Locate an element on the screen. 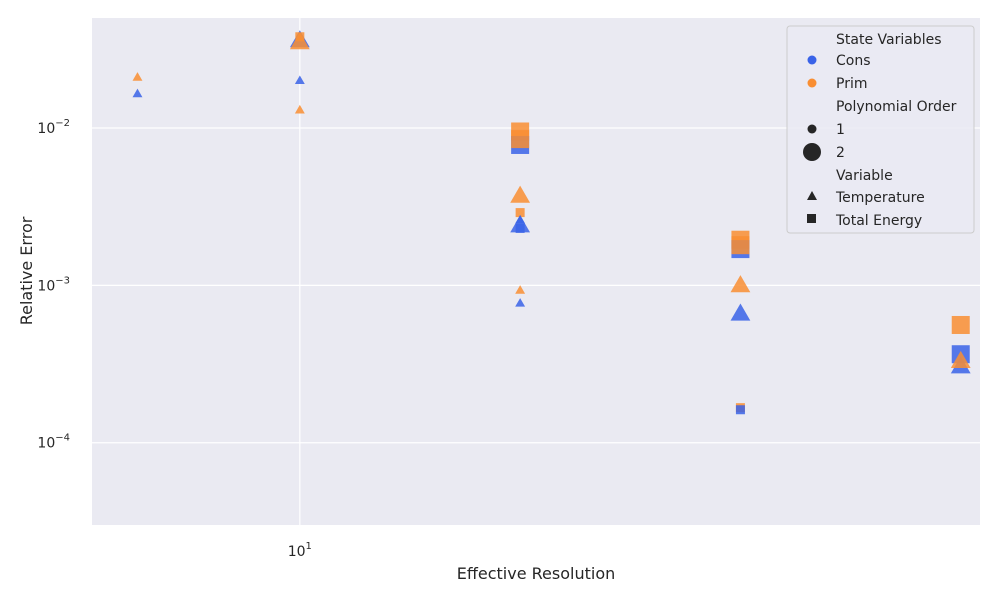 The image size is (1000, 600). legend-marker-cons is located at coordinates (812, 60).